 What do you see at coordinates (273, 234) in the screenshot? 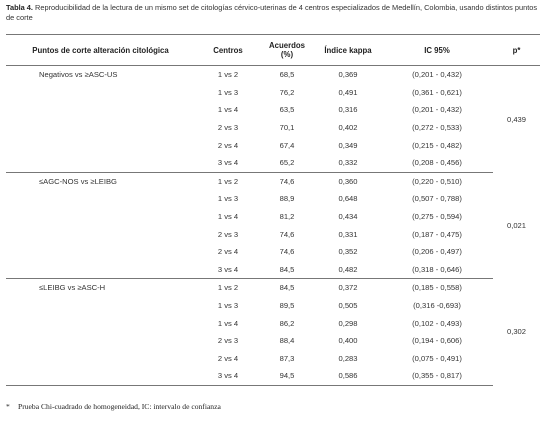
I see `table-row: 2 vs 3 74,6 0,331 (0,187 - 0,475)` at bounding box center [273, 234].